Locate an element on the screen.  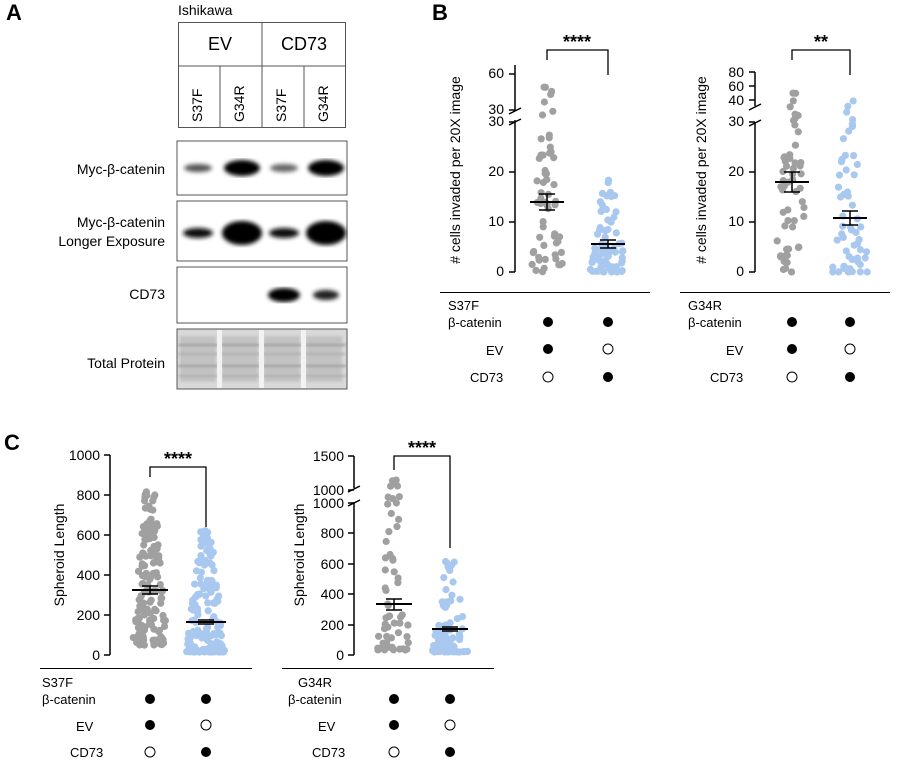
condition-row-label: CD73 is located at coordinates (87, 752).